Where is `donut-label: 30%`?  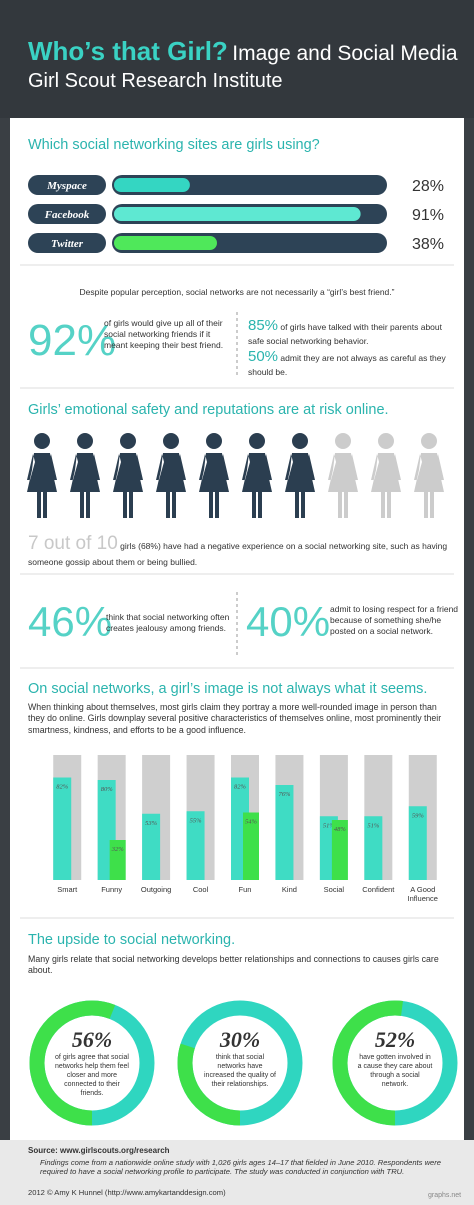 donut-label: 30% is located at coordinates (239, 1039).